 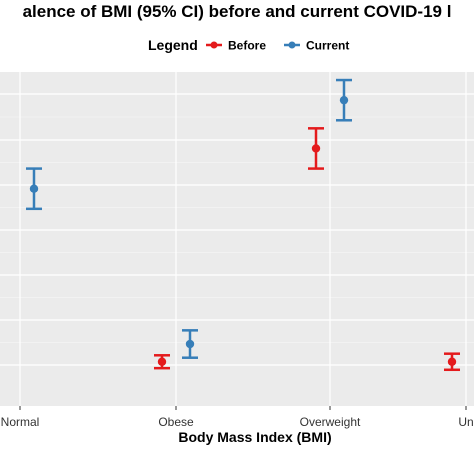 I want to click on x-tick-label: Normal, so click(x=20, y=422).